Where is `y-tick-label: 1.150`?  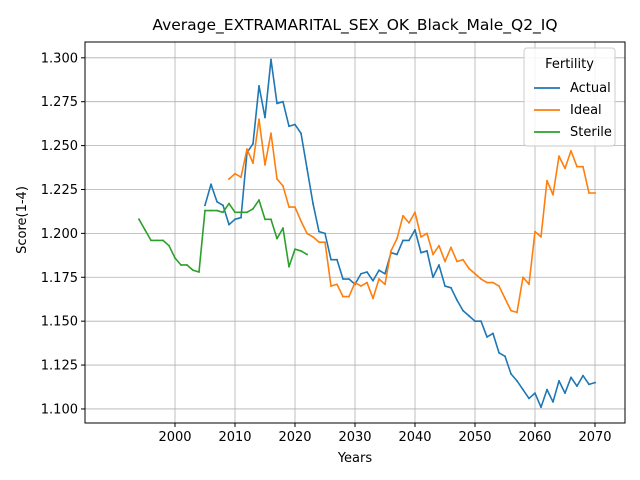
y-tick-label: 1.150 is located at coordinates (59, 322).